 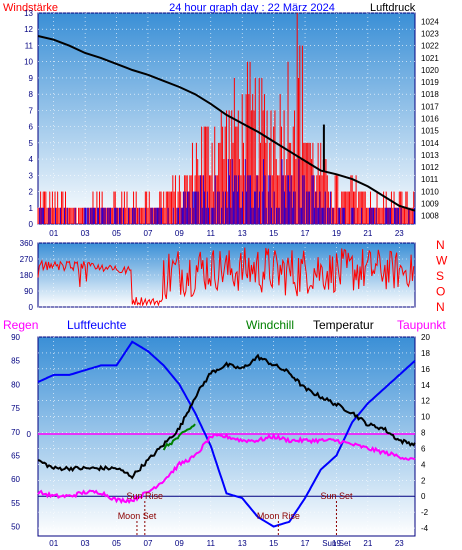 What do you see at coordinates (15, 455) in the screenshot?
I see `humidity-tick-label: 65` at bounding box center [15, 455].